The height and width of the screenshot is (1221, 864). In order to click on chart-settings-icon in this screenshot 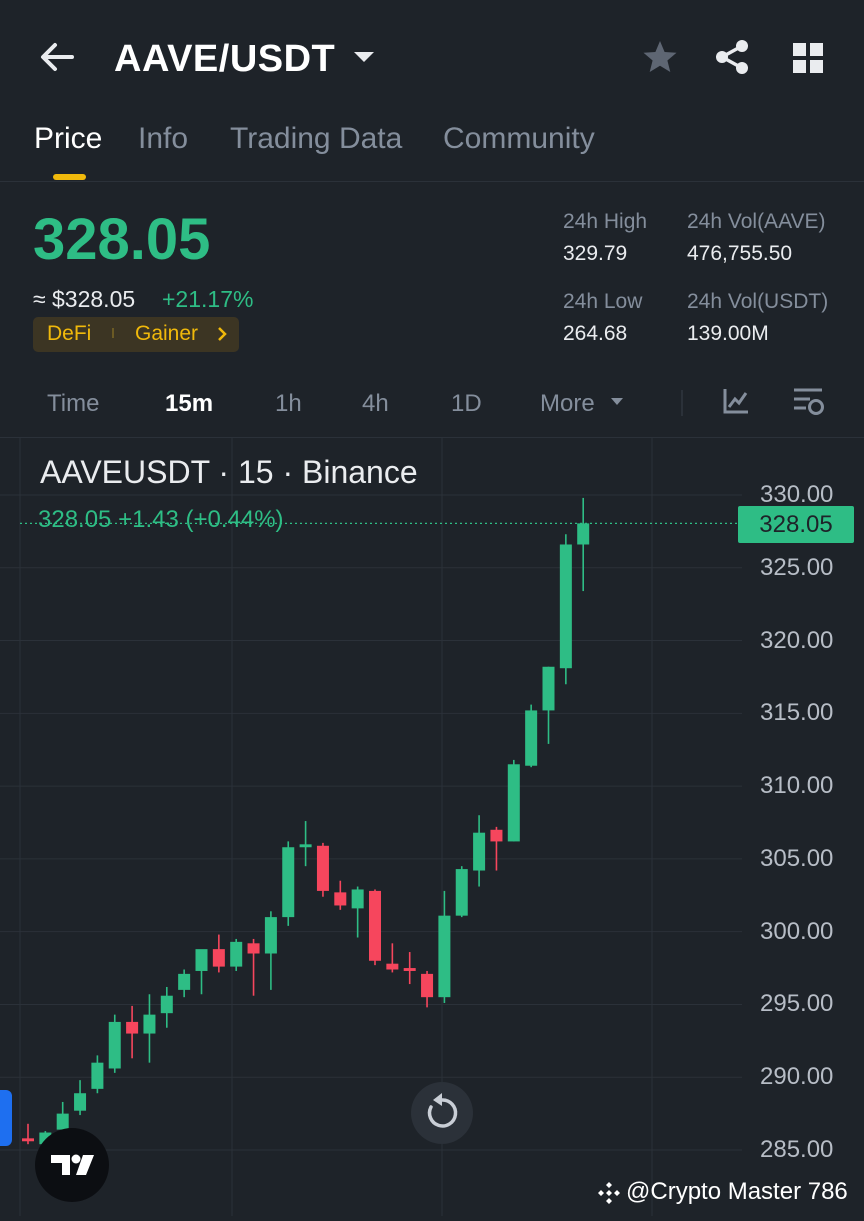, I will do `click(809, 402)`.